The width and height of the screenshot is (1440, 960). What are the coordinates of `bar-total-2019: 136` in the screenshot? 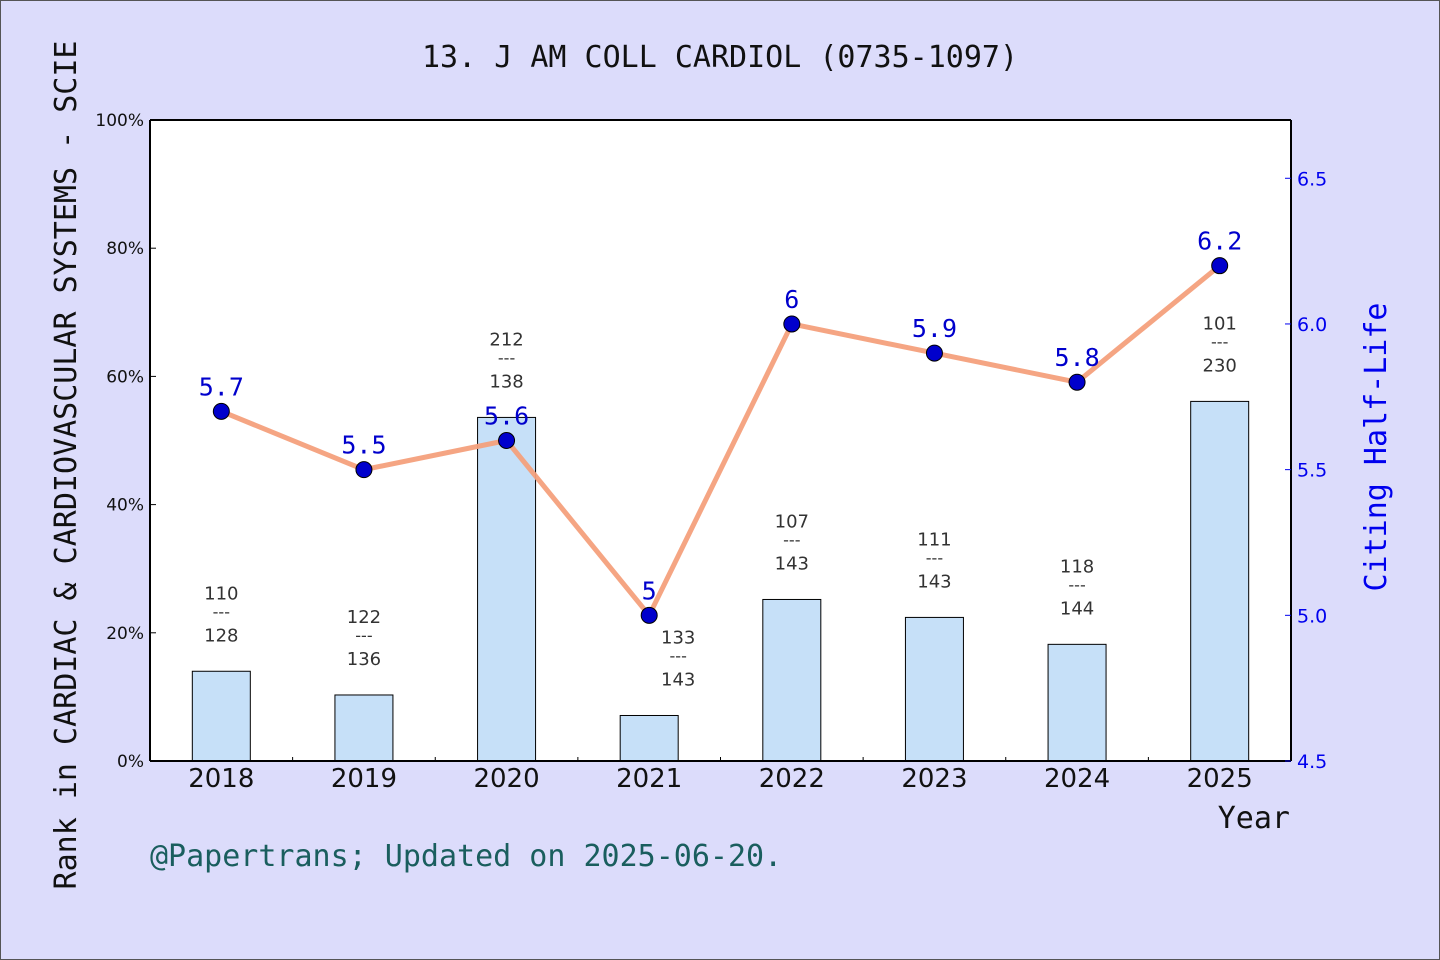 It's located at (364, 659).